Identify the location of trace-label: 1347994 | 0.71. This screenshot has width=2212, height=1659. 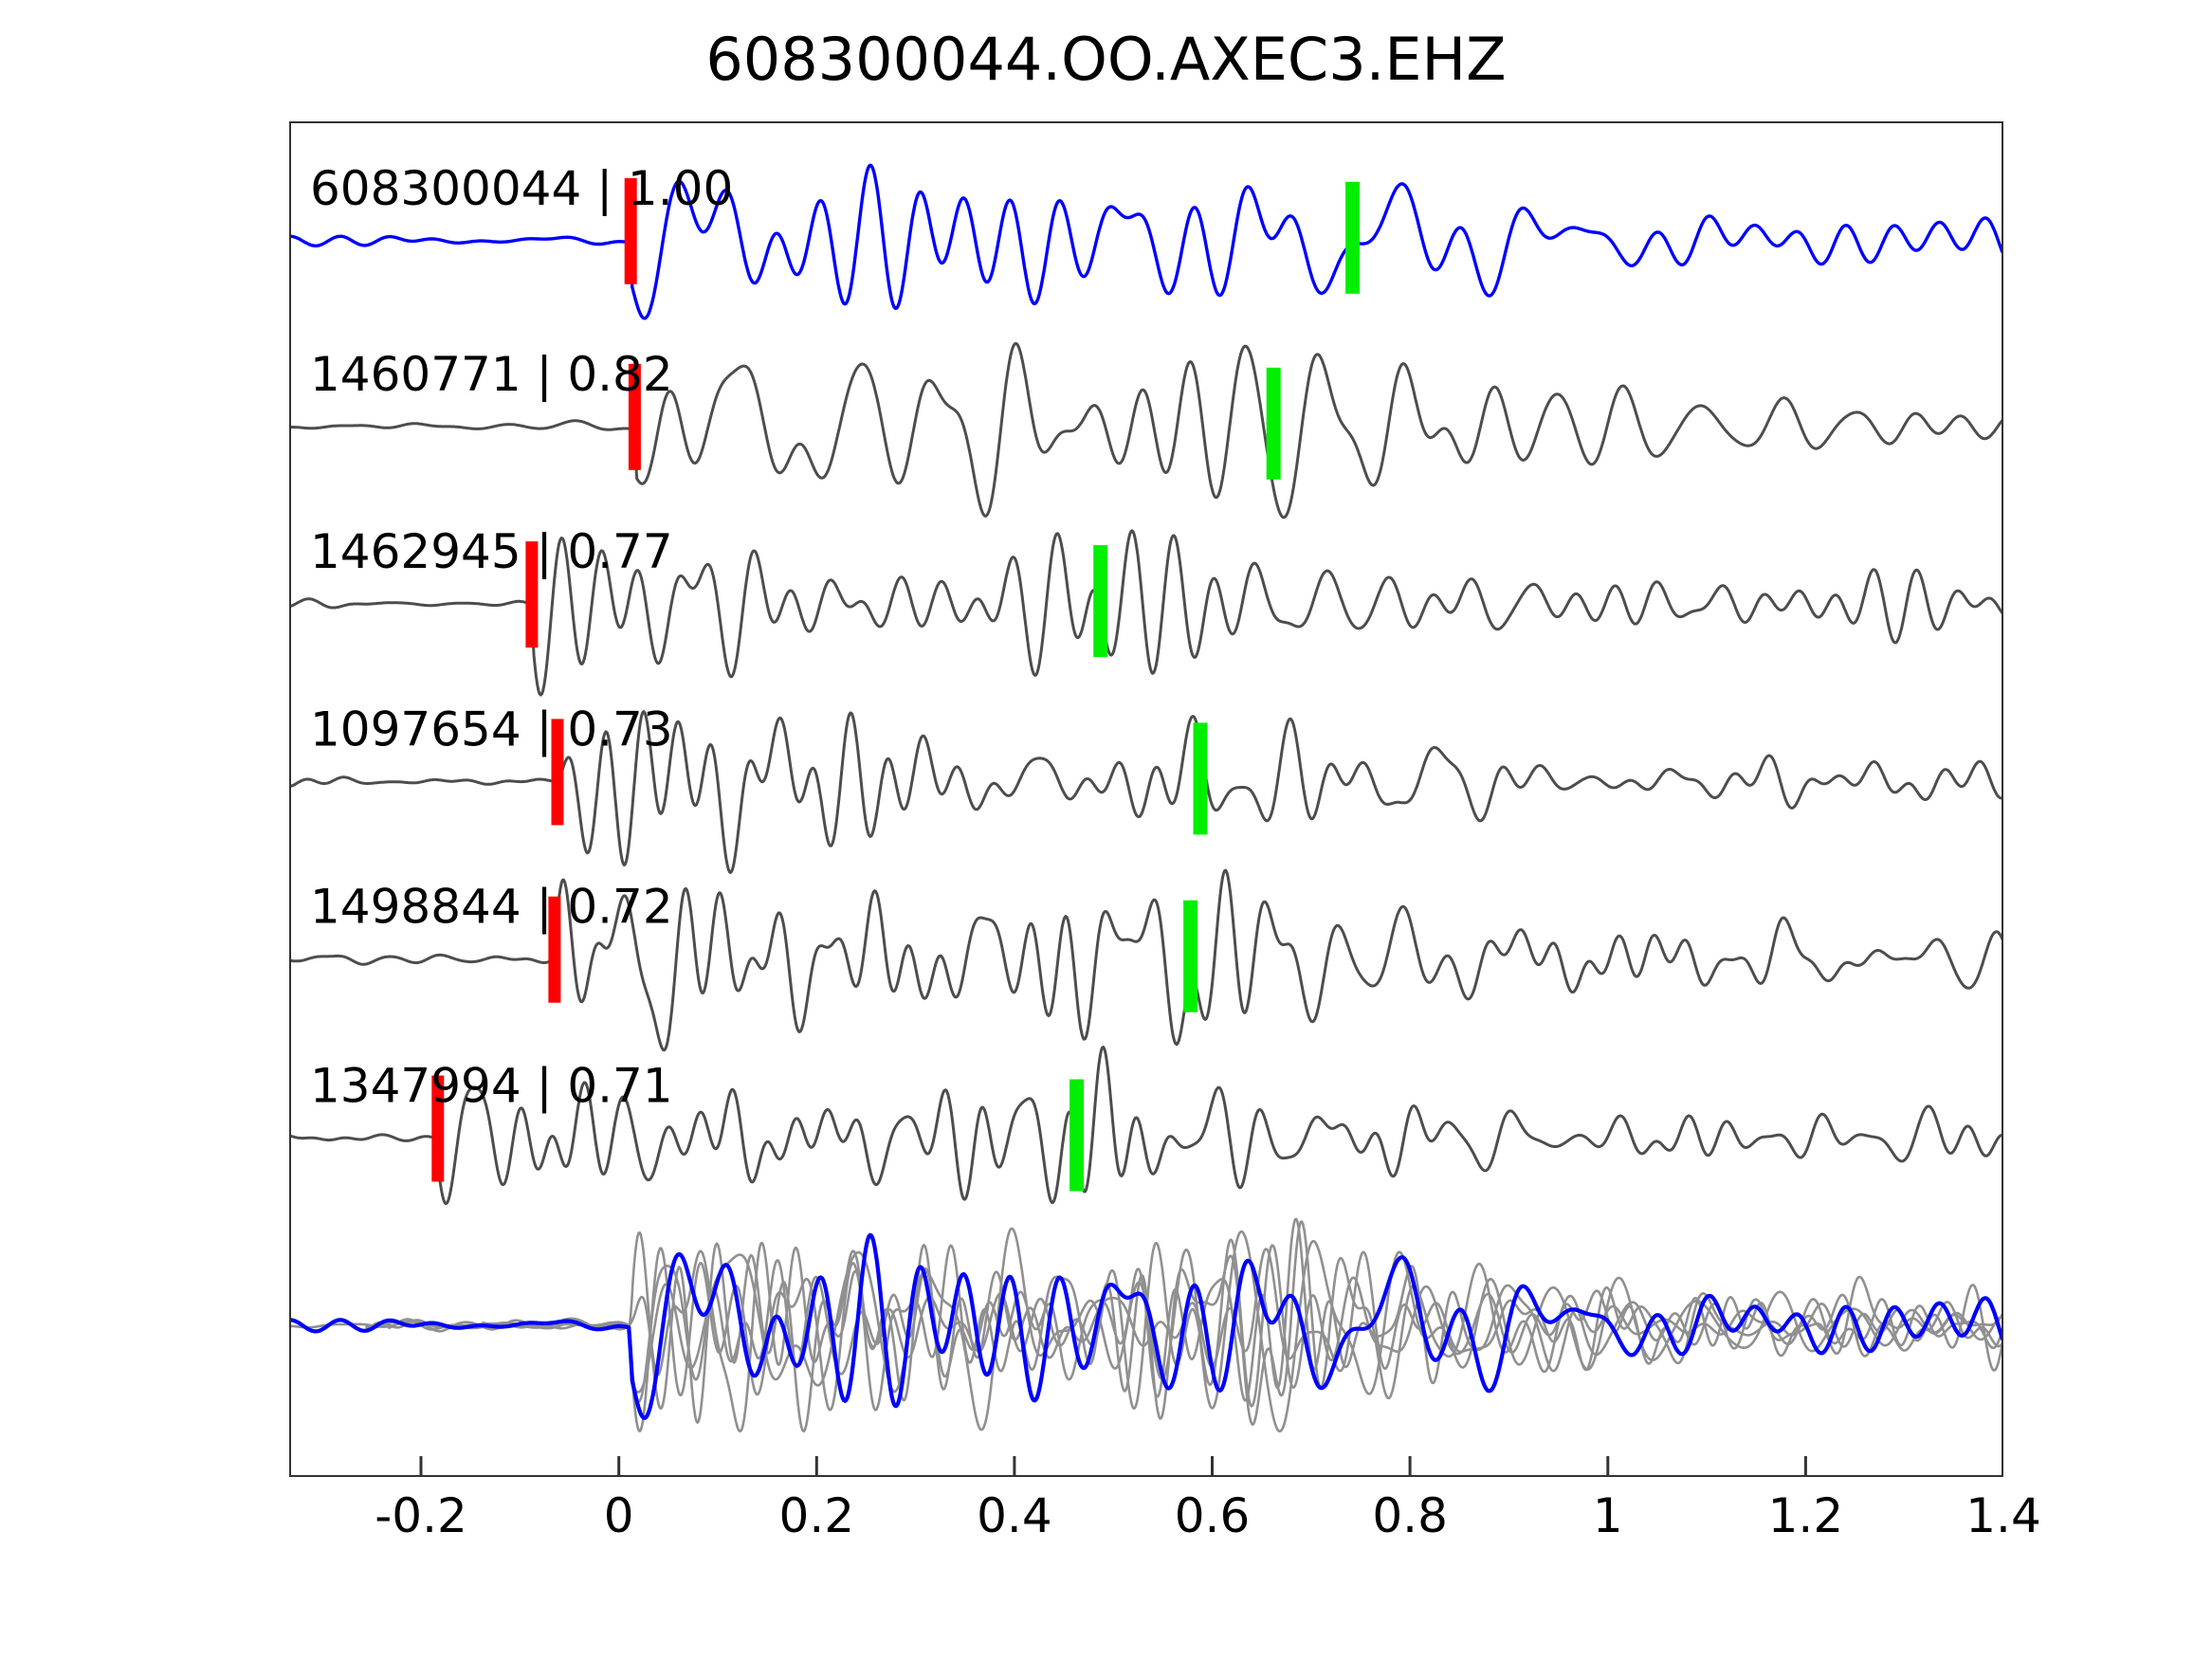
(491, 1086).